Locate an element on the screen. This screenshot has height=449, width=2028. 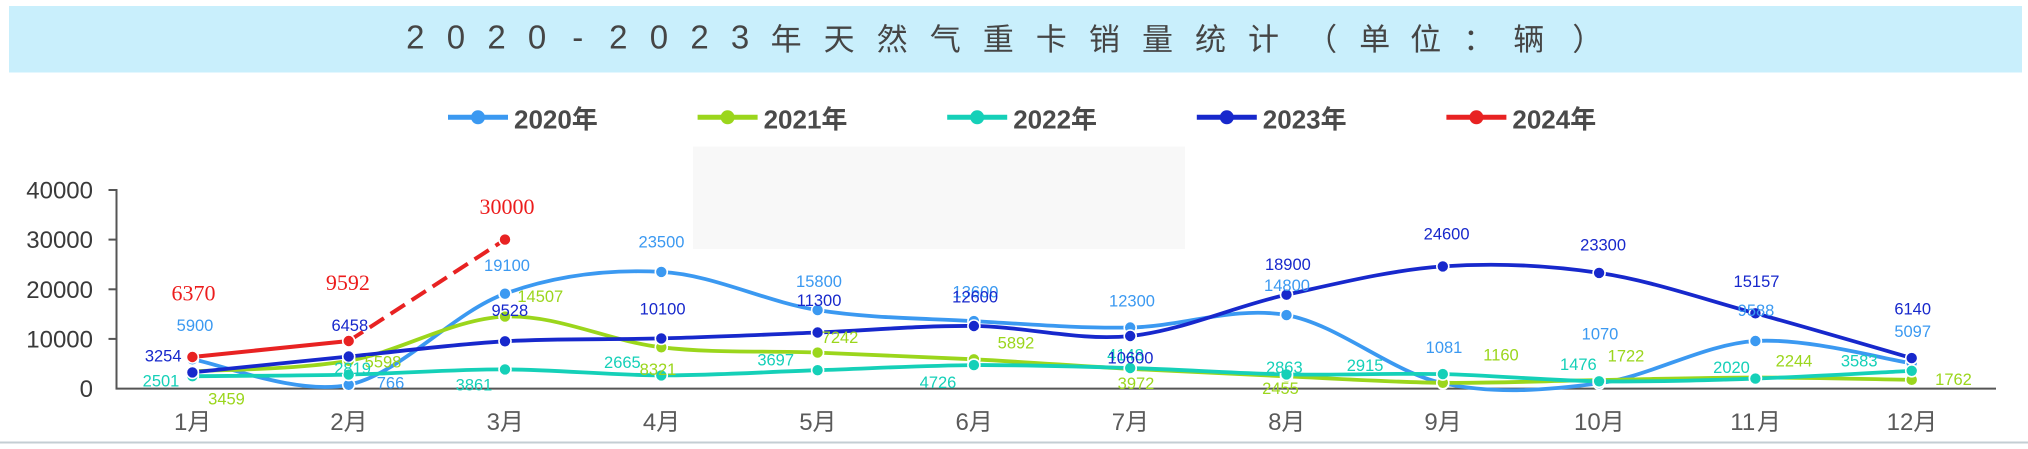
svg-text: 1476 is located at coordinates (1578, 365).